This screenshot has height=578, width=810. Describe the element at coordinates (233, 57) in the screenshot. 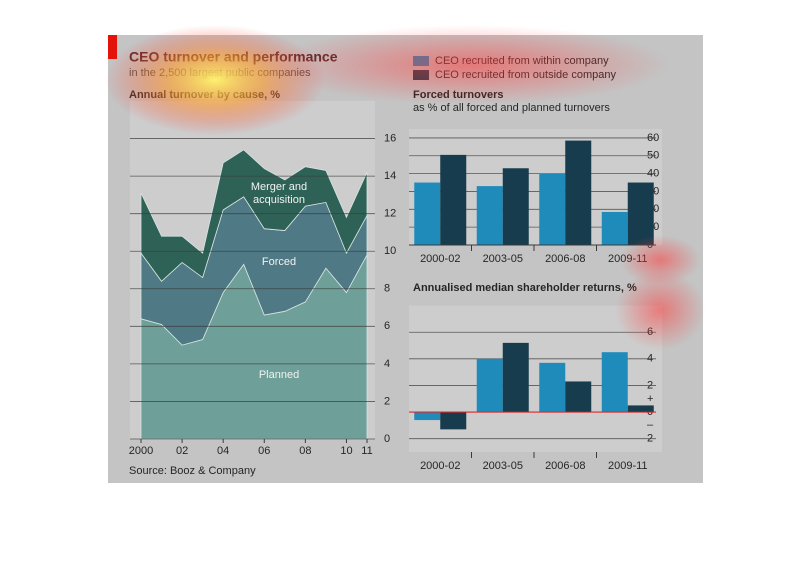

I see `title: CEO turnover and performance` at that location.